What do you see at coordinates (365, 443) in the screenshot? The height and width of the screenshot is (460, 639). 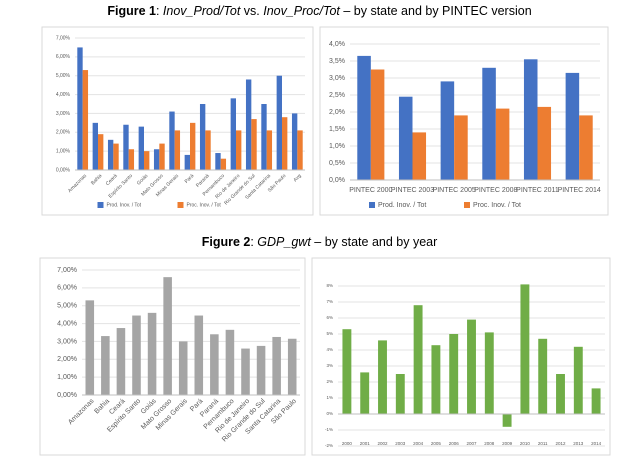 I see `x-tick-label: 2001` at bounding box center [365, 443].